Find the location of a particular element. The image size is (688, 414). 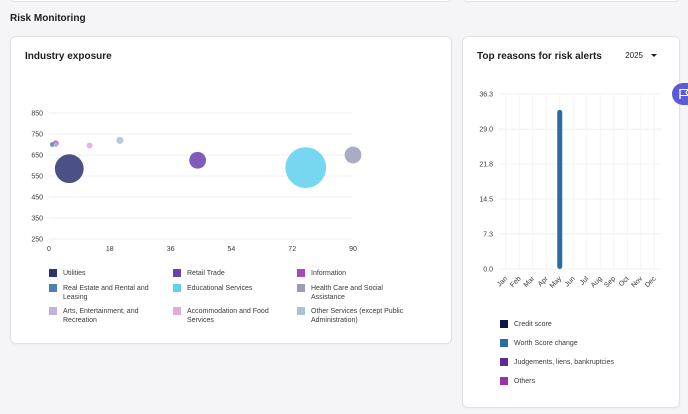

y-tick-label: 450 is located at coordinates (37, 198).